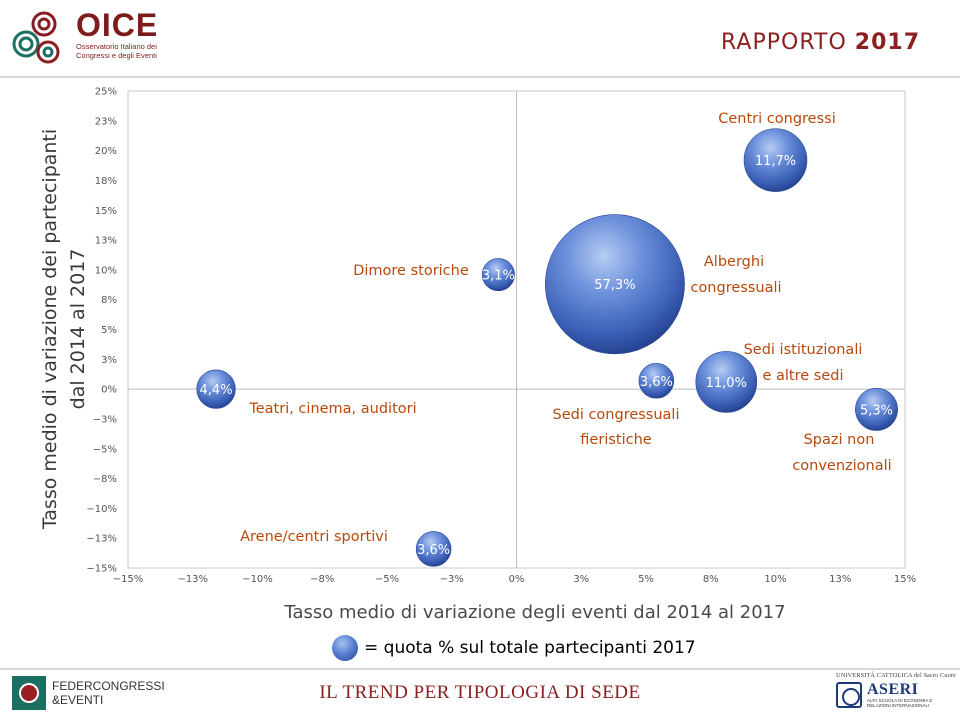  What do you see at coordinates (105, 419) in the screenshot?
I see `y-tick-label: −3%` at bounding box center [105, 419].